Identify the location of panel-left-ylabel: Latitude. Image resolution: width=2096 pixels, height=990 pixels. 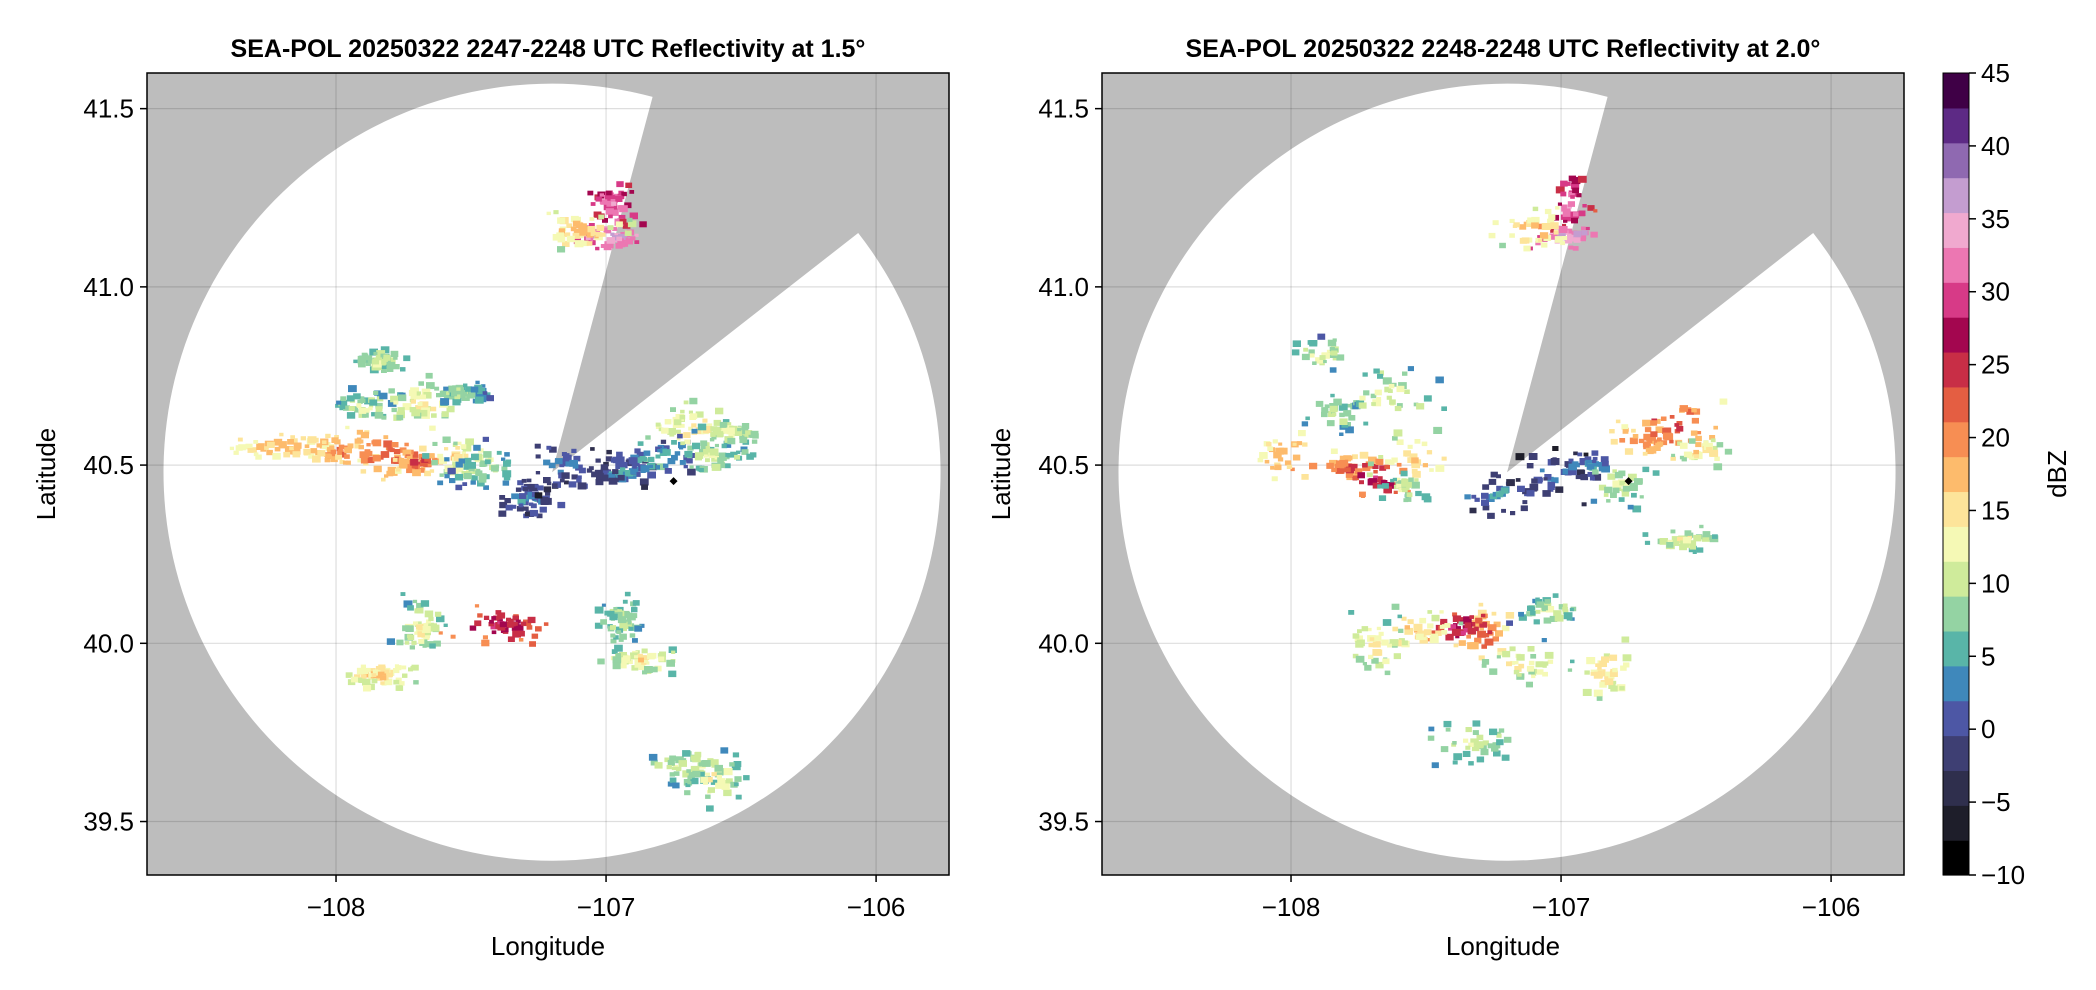
(46, 474).